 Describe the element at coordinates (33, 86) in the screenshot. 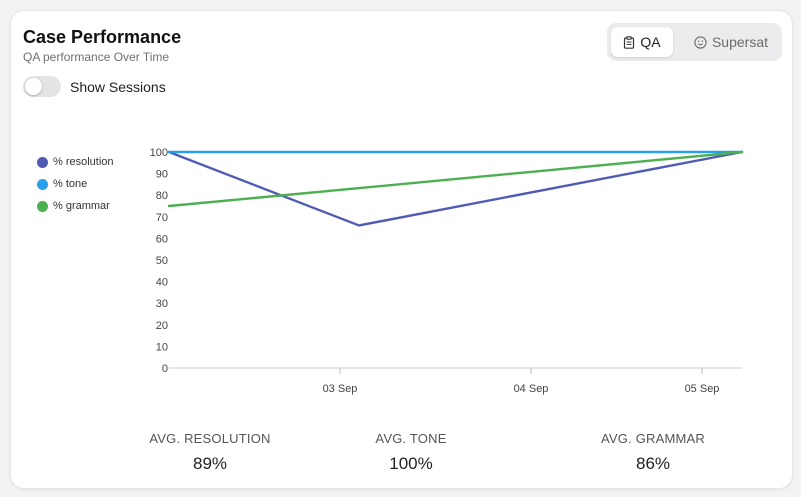

I see `toggle-knob` at that location.